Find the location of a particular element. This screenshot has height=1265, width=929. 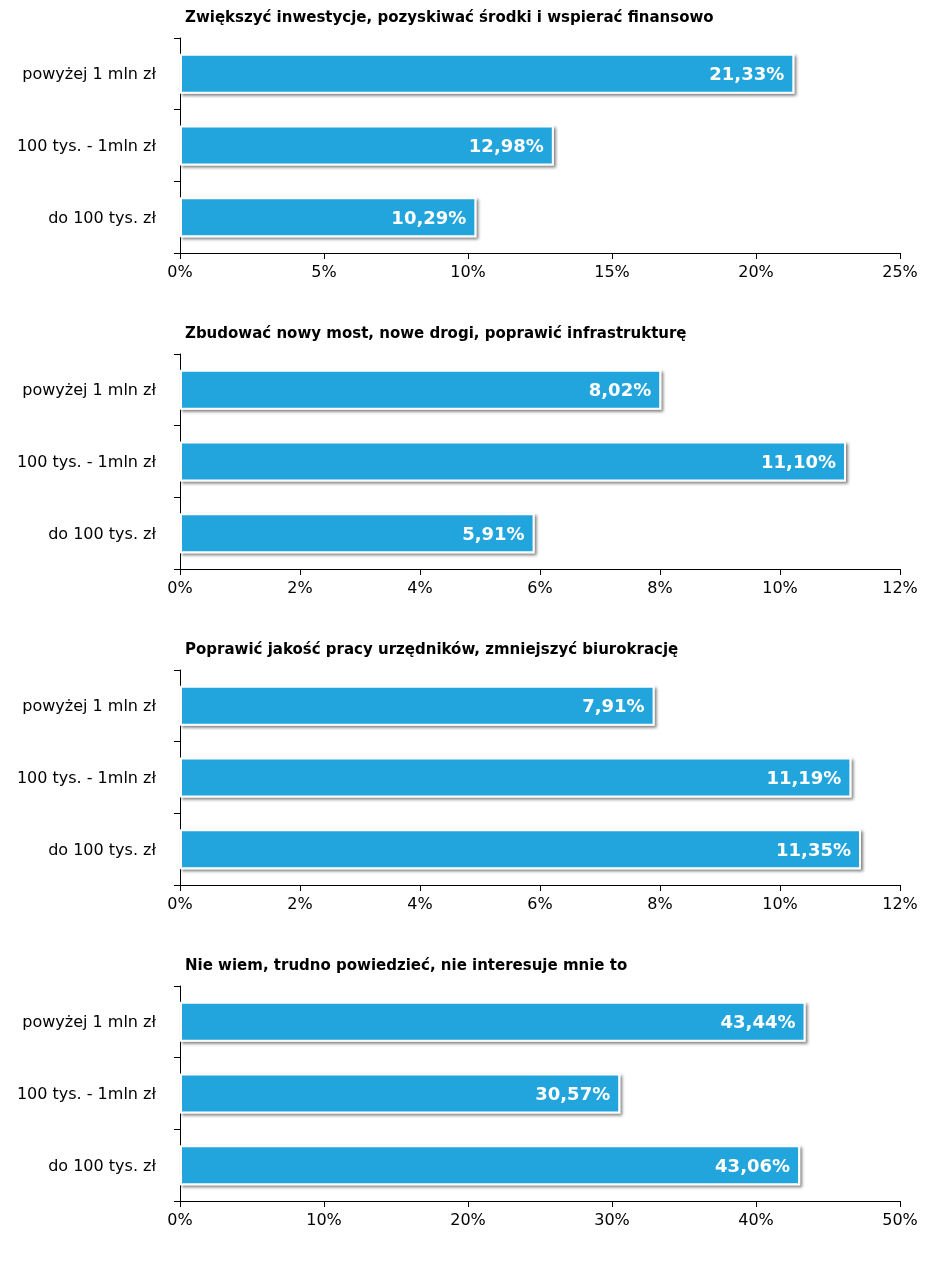

data-label: 11,35% is located at coordinates (813, 849).